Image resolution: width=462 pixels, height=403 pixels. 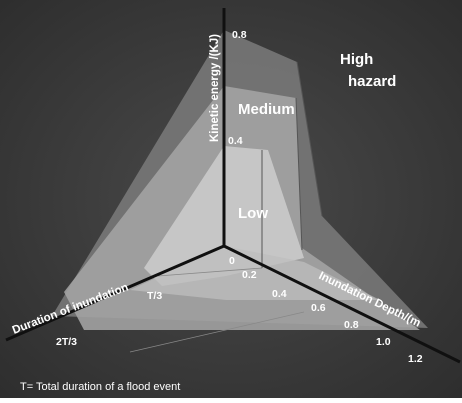 What do you see at coordinates (356, 59) in the screenshot?
I see `high-hazard-label-1: High` at bounding box center [356, 59].